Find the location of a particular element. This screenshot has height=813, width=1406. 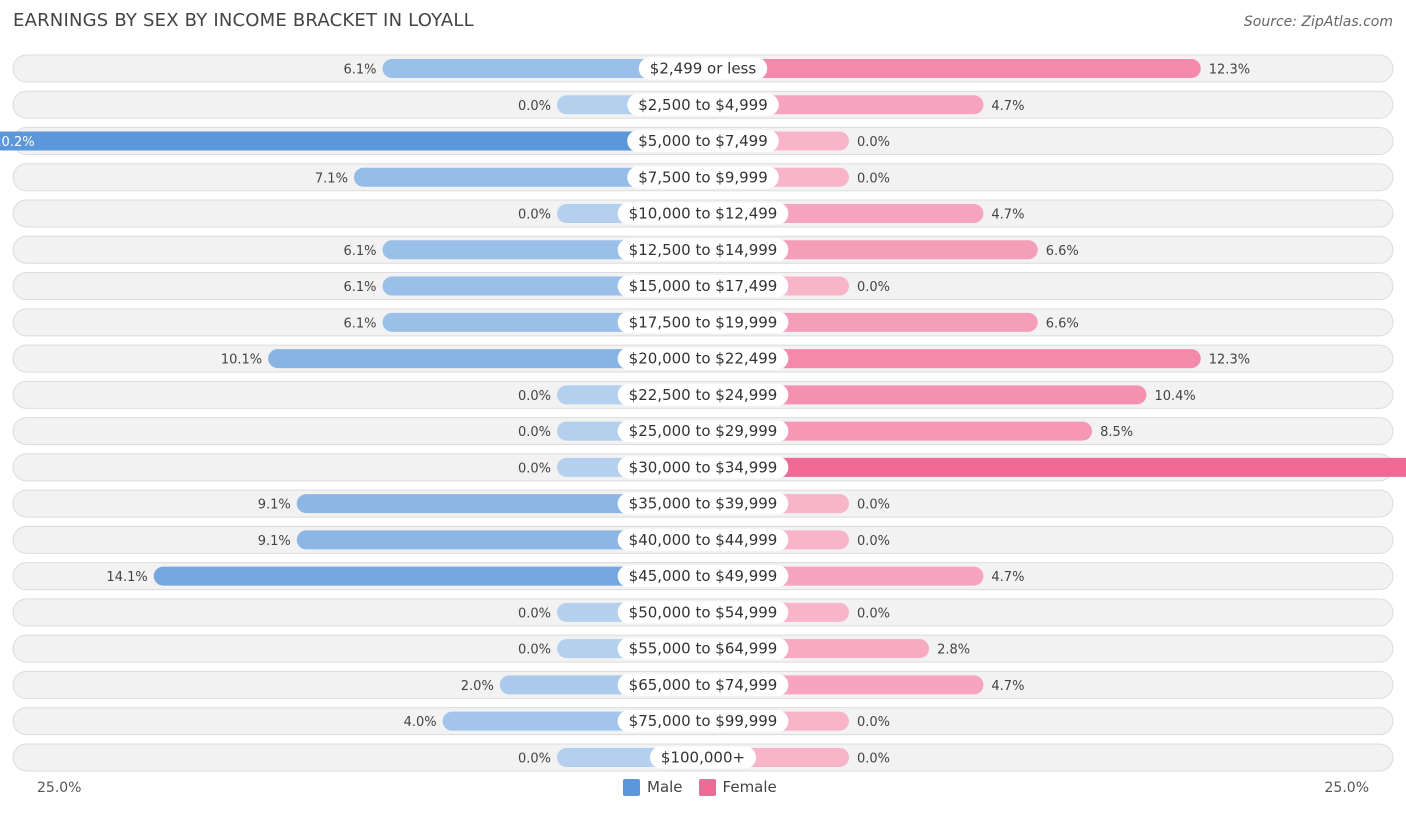

category-label: $55,000 to $64,999 is located at coordinates (703, 649).